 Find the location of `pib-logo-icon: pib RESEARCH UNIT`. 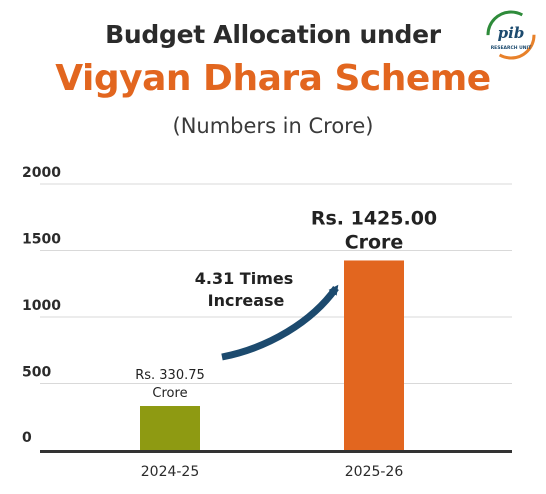

pib-logo-icon: pib RESEARCH UNIT is located at coordinates (511, 35).